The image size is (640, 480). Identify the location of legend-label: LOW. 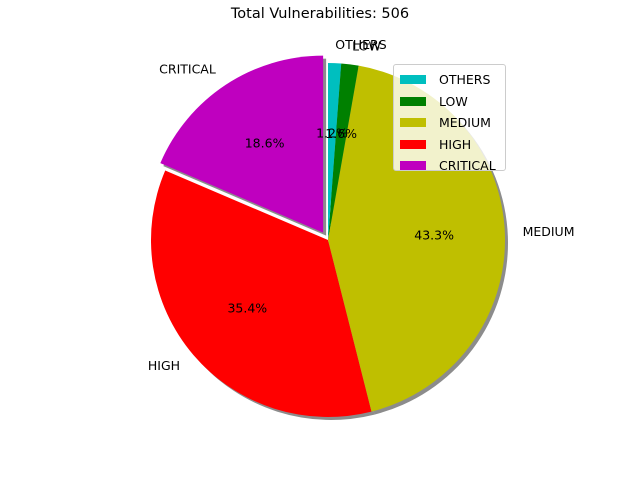
(453, 101).